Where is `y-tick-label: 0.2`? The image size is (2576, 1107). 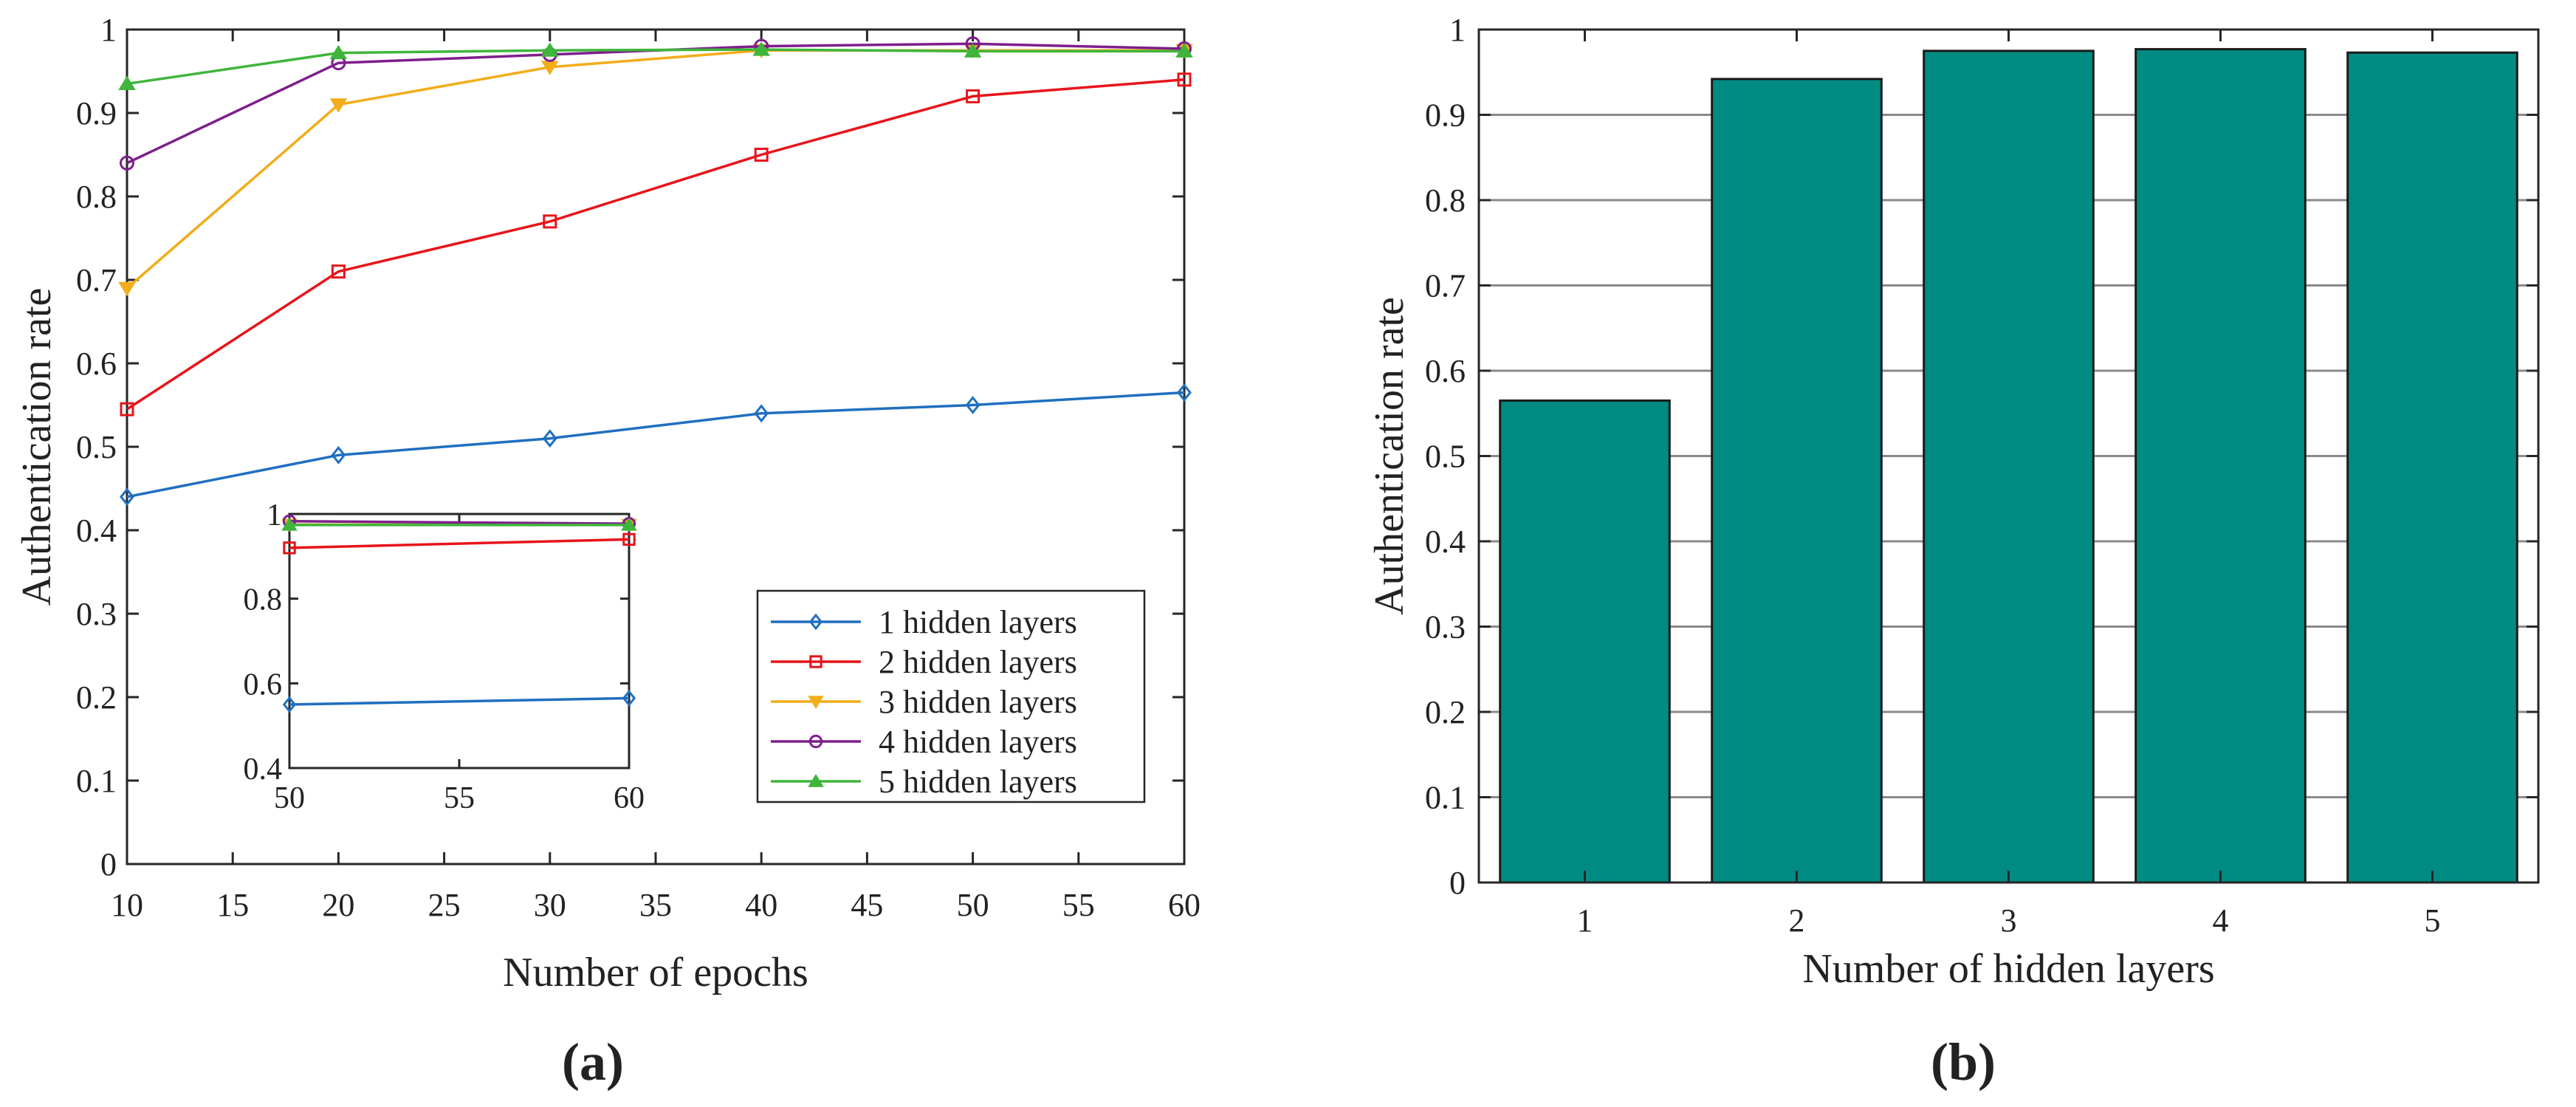
y-tick-label: 0.2 is located at coordinates (97, 697).